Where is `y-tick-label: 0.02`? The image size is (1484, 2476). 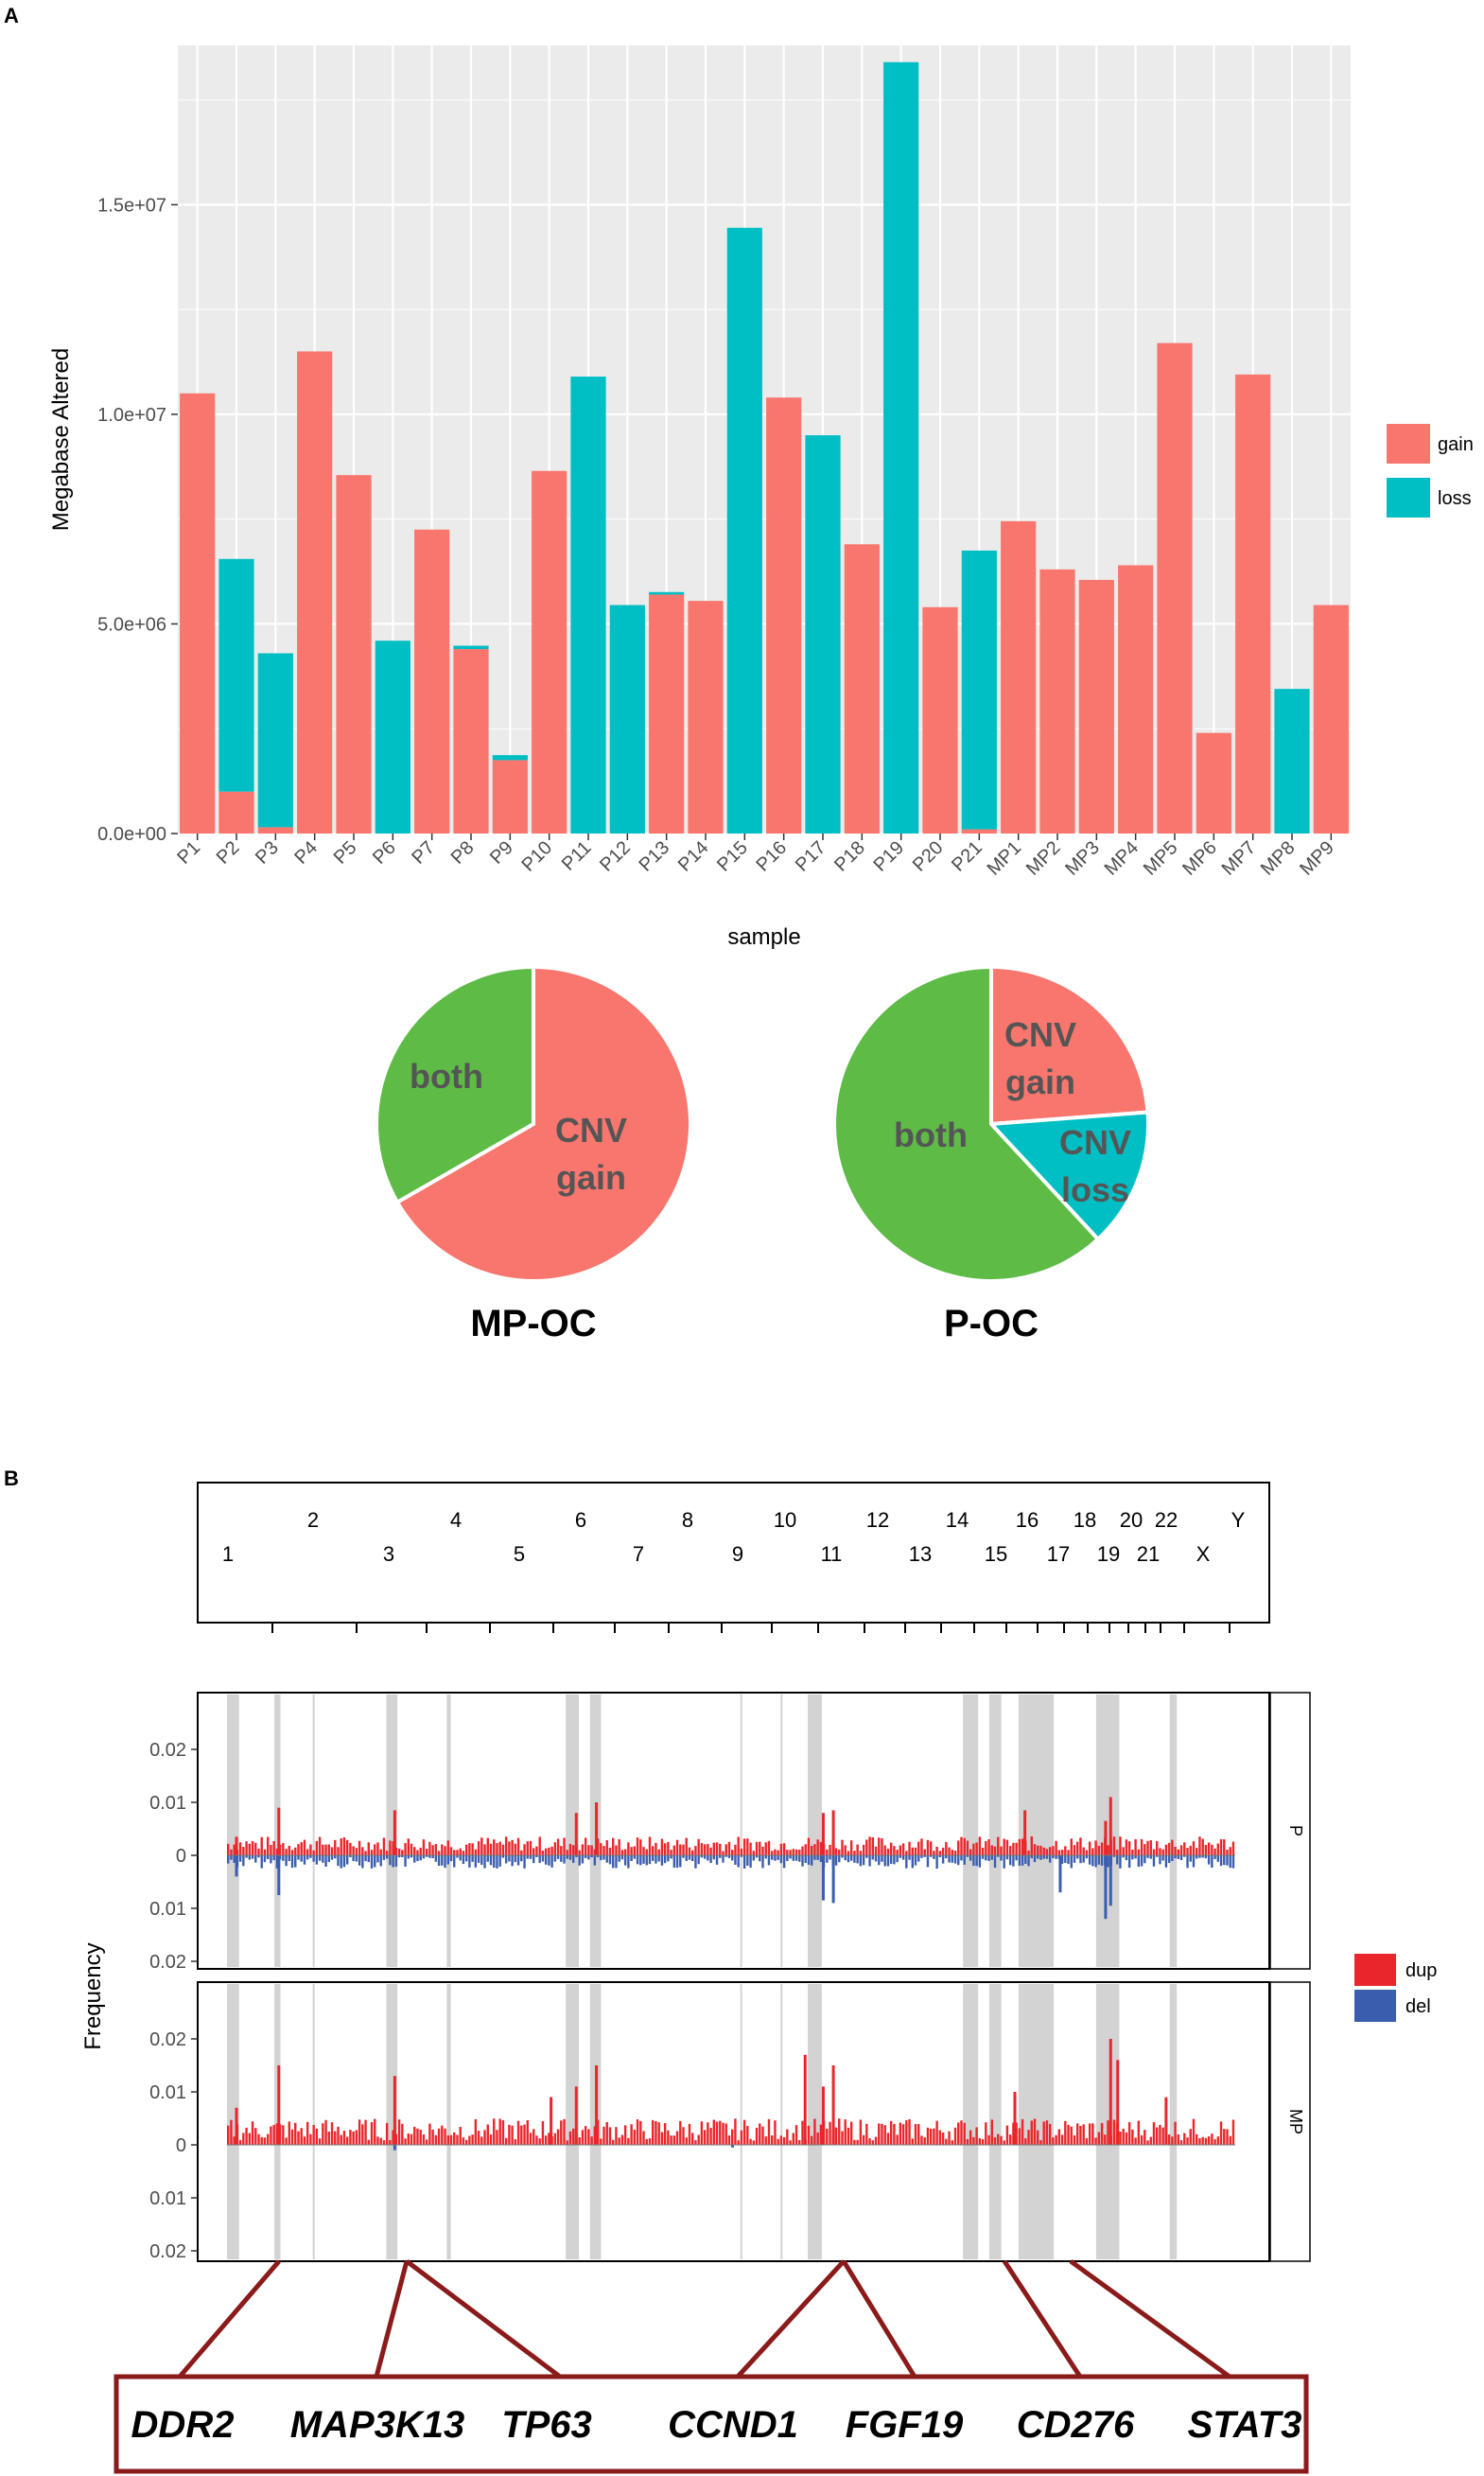
y-tick-label: 0.02 is located at coordinates (168, 2039).